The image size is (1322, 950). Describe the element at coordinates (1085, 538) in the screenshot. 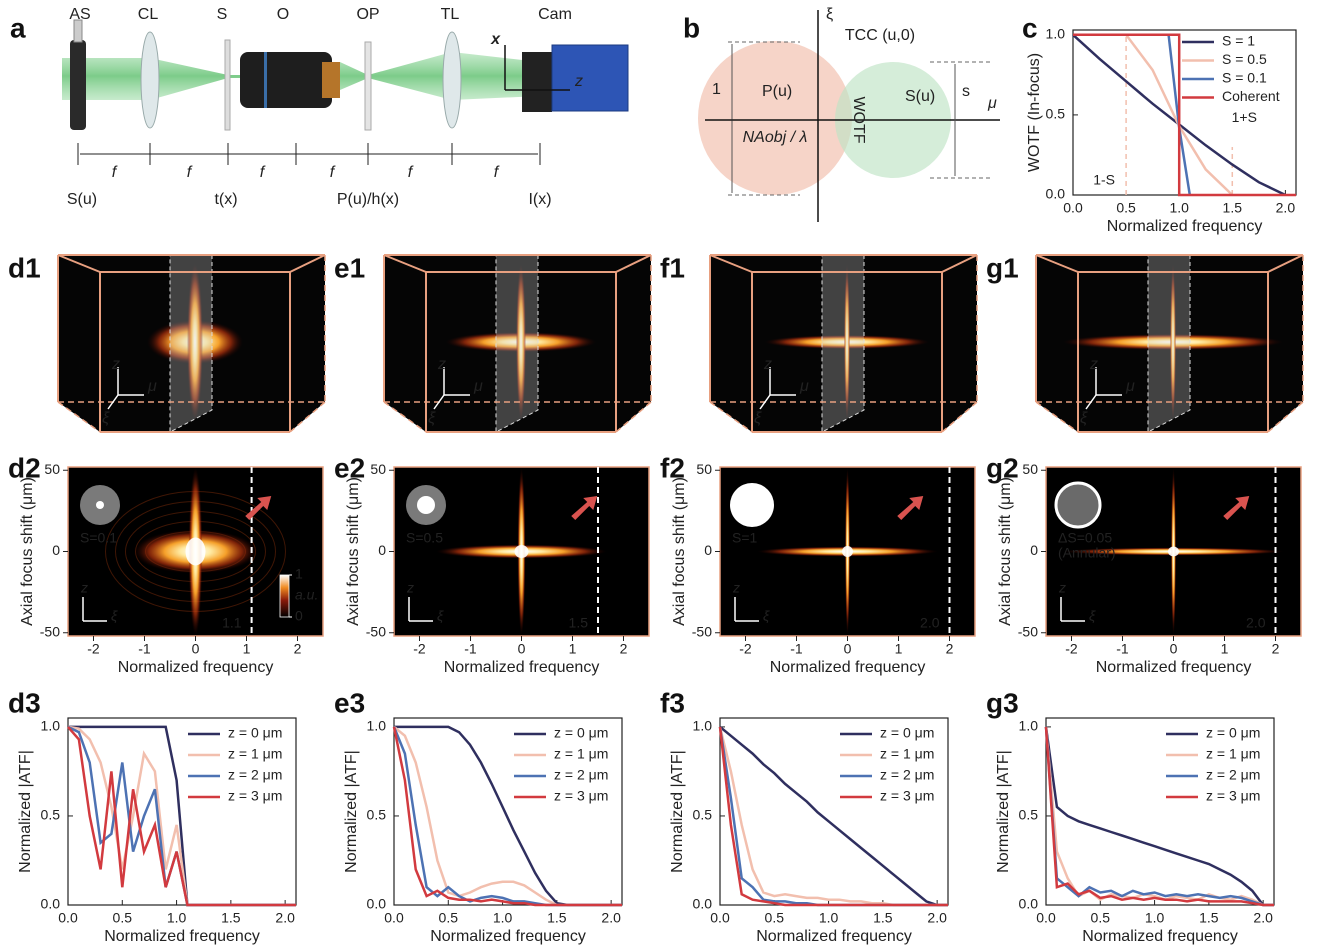

I see `source-label: ΔS=0.05` at that location.